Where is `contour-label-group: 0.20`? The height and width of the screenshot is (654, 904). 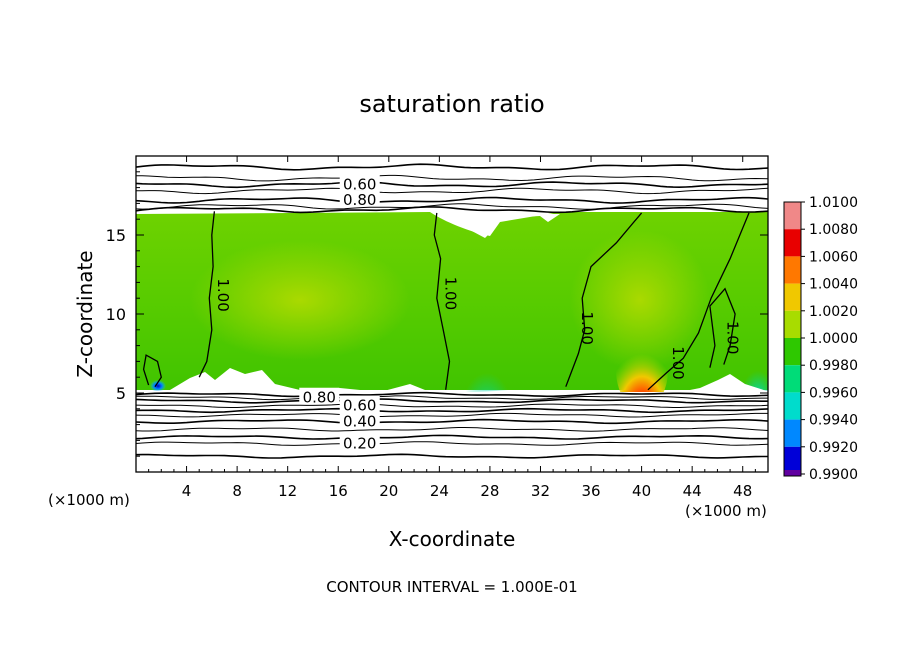 contour-label-group: 0.20 is located at coordinates (359, 443).